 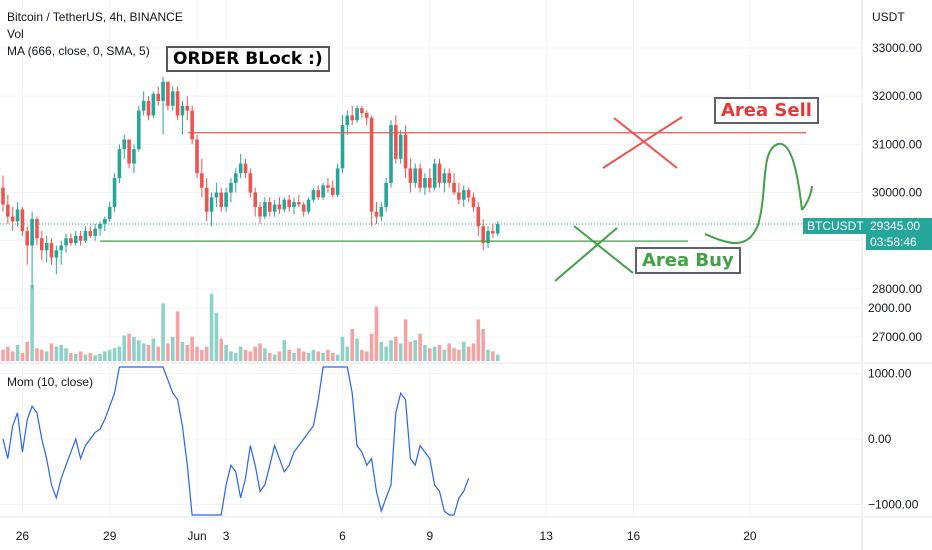 What do you see at coordinates (248, 59) in the screenshot?
I see `order-block-annotation: ORDER BLock :)` at bounding box center [248, 59].